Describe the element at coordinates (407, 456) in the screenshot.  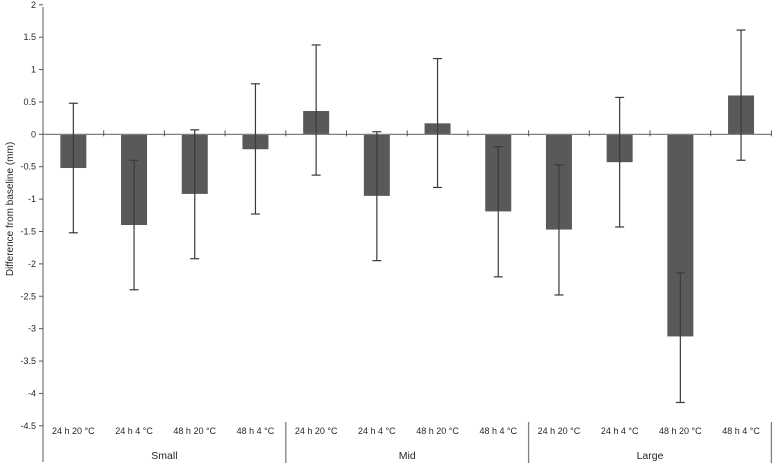
I see `group-label-mid: Mid` at that location.